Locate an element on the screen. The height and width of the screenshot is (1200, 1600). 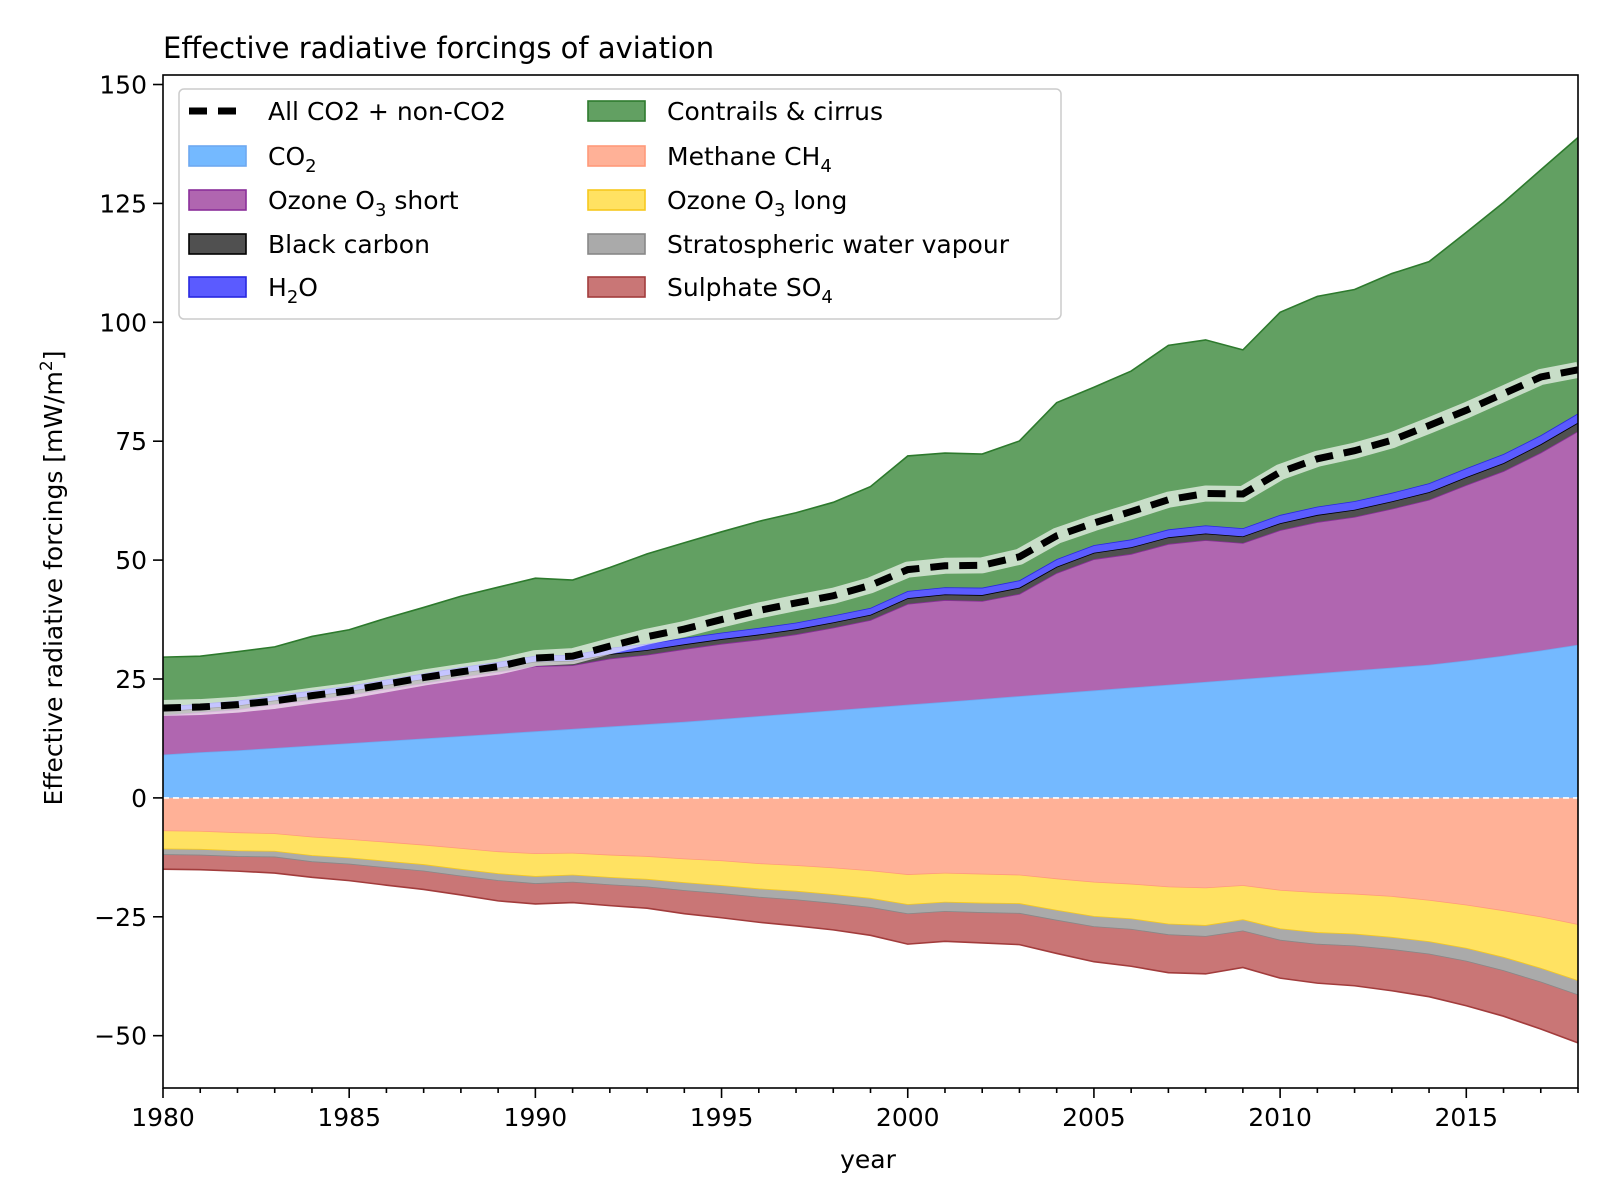
y-tick-label: 75 is located at coordinates (131, 441).